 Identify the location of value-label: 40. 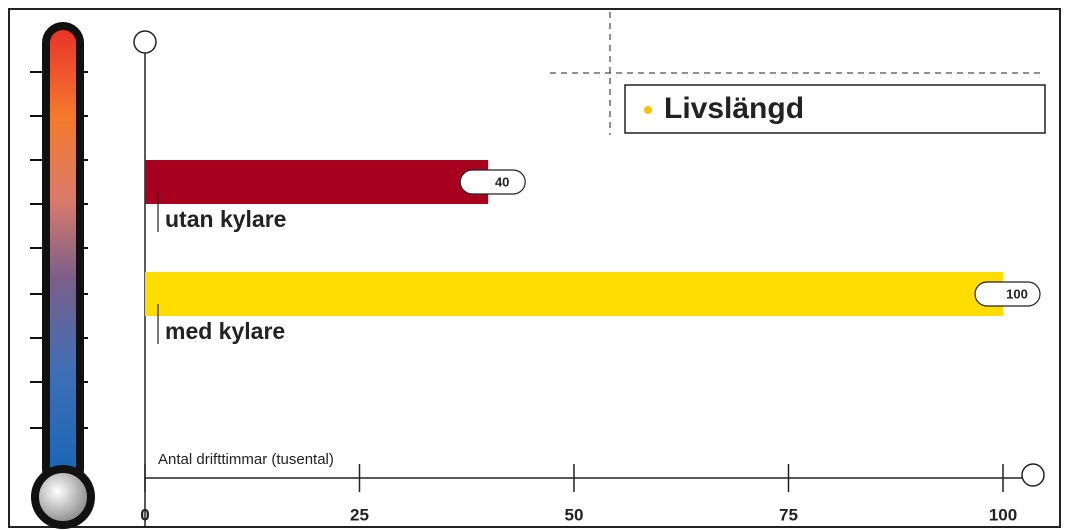
(502, 181).